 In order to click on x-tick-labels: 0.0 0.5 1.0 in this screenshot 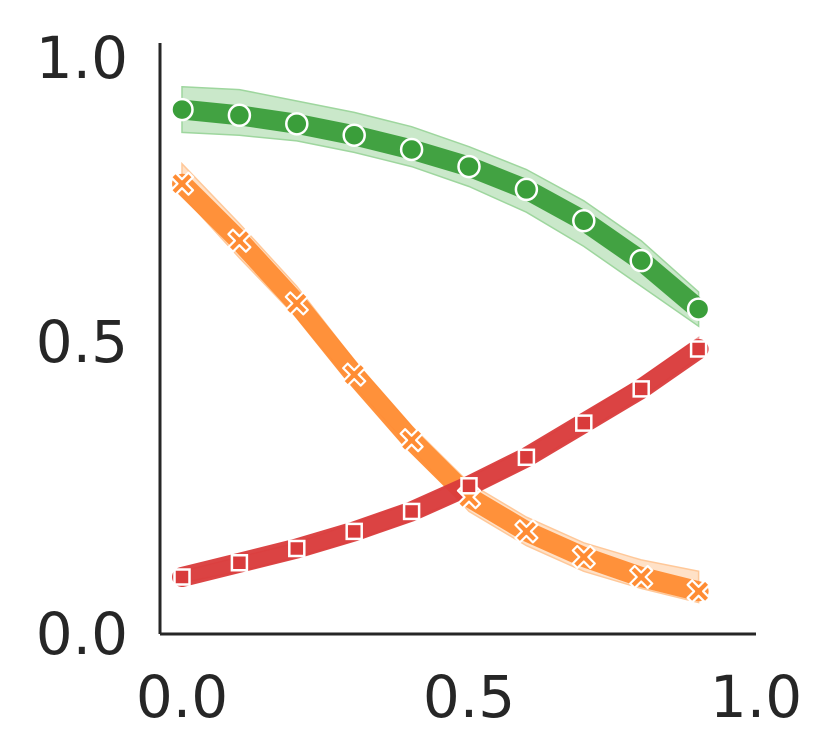, I will do `click(469, 697)`.